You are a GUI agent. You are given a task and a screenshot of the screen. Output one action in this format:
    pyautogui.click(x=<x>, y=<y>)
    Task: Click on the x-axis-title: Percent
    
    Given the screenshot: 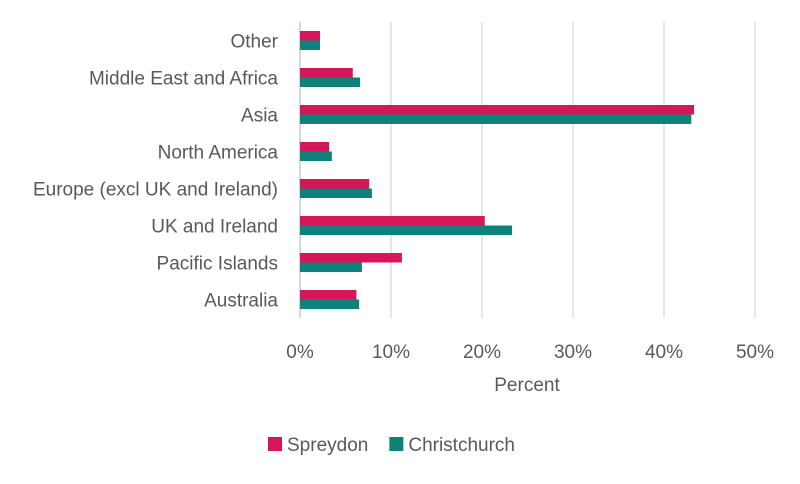 What is the action you would take?
    pyautogui.click(x=527, y=385)
    